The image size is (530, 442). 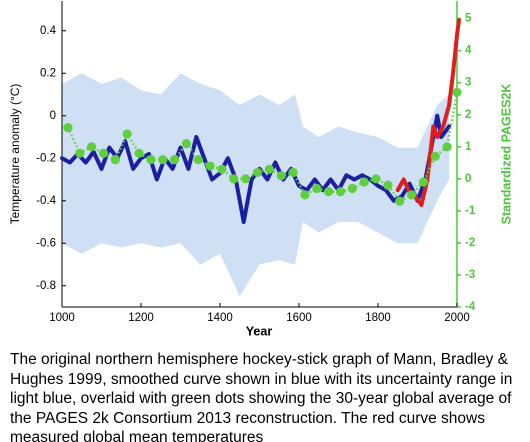 What do you see at coordinates (468, 147) in the screenshot?
I see `y2-tick-label: 1` at bounding box center [468, 147].